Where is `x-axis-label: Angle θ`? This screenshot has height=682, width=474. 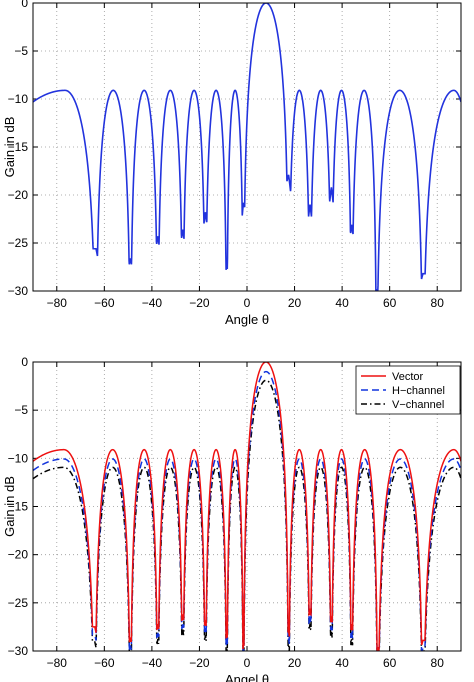
x-axis-label: Angle θ is located at coordinates (247, 319).